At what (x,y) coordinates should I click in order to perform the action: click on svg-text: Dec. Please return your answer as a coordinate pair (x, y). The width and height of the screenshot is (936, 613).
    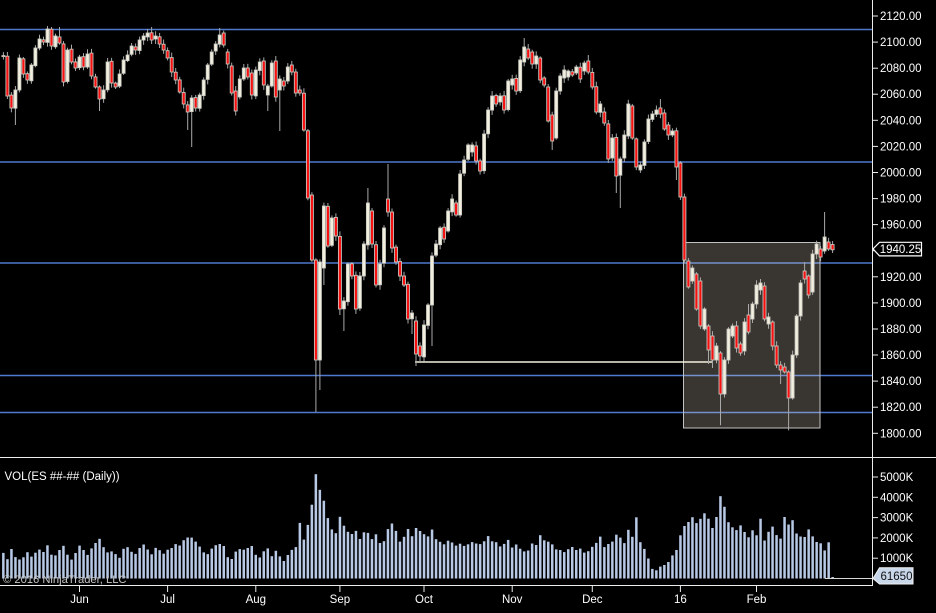
    Looking at the image, I should click on (592, 600).